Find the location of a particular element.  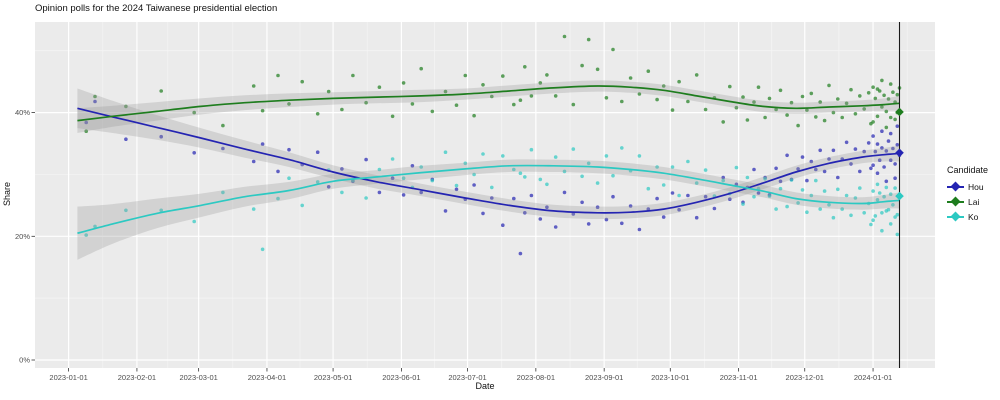

svg-text: 40% is located at coordinates (22, 112).